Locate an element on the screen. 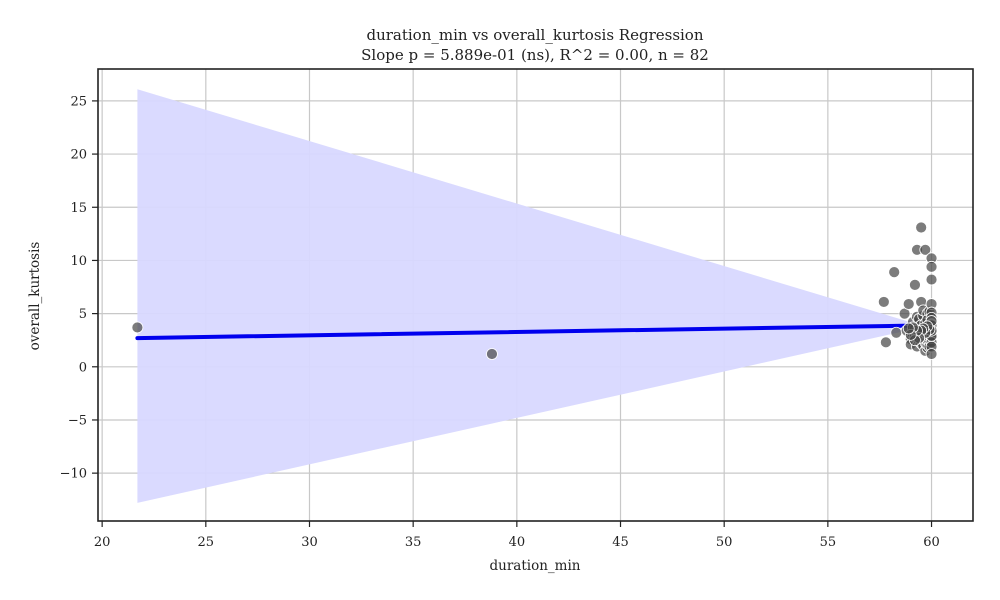  y-tick-label: 0 is located at coordinates (83, 367).